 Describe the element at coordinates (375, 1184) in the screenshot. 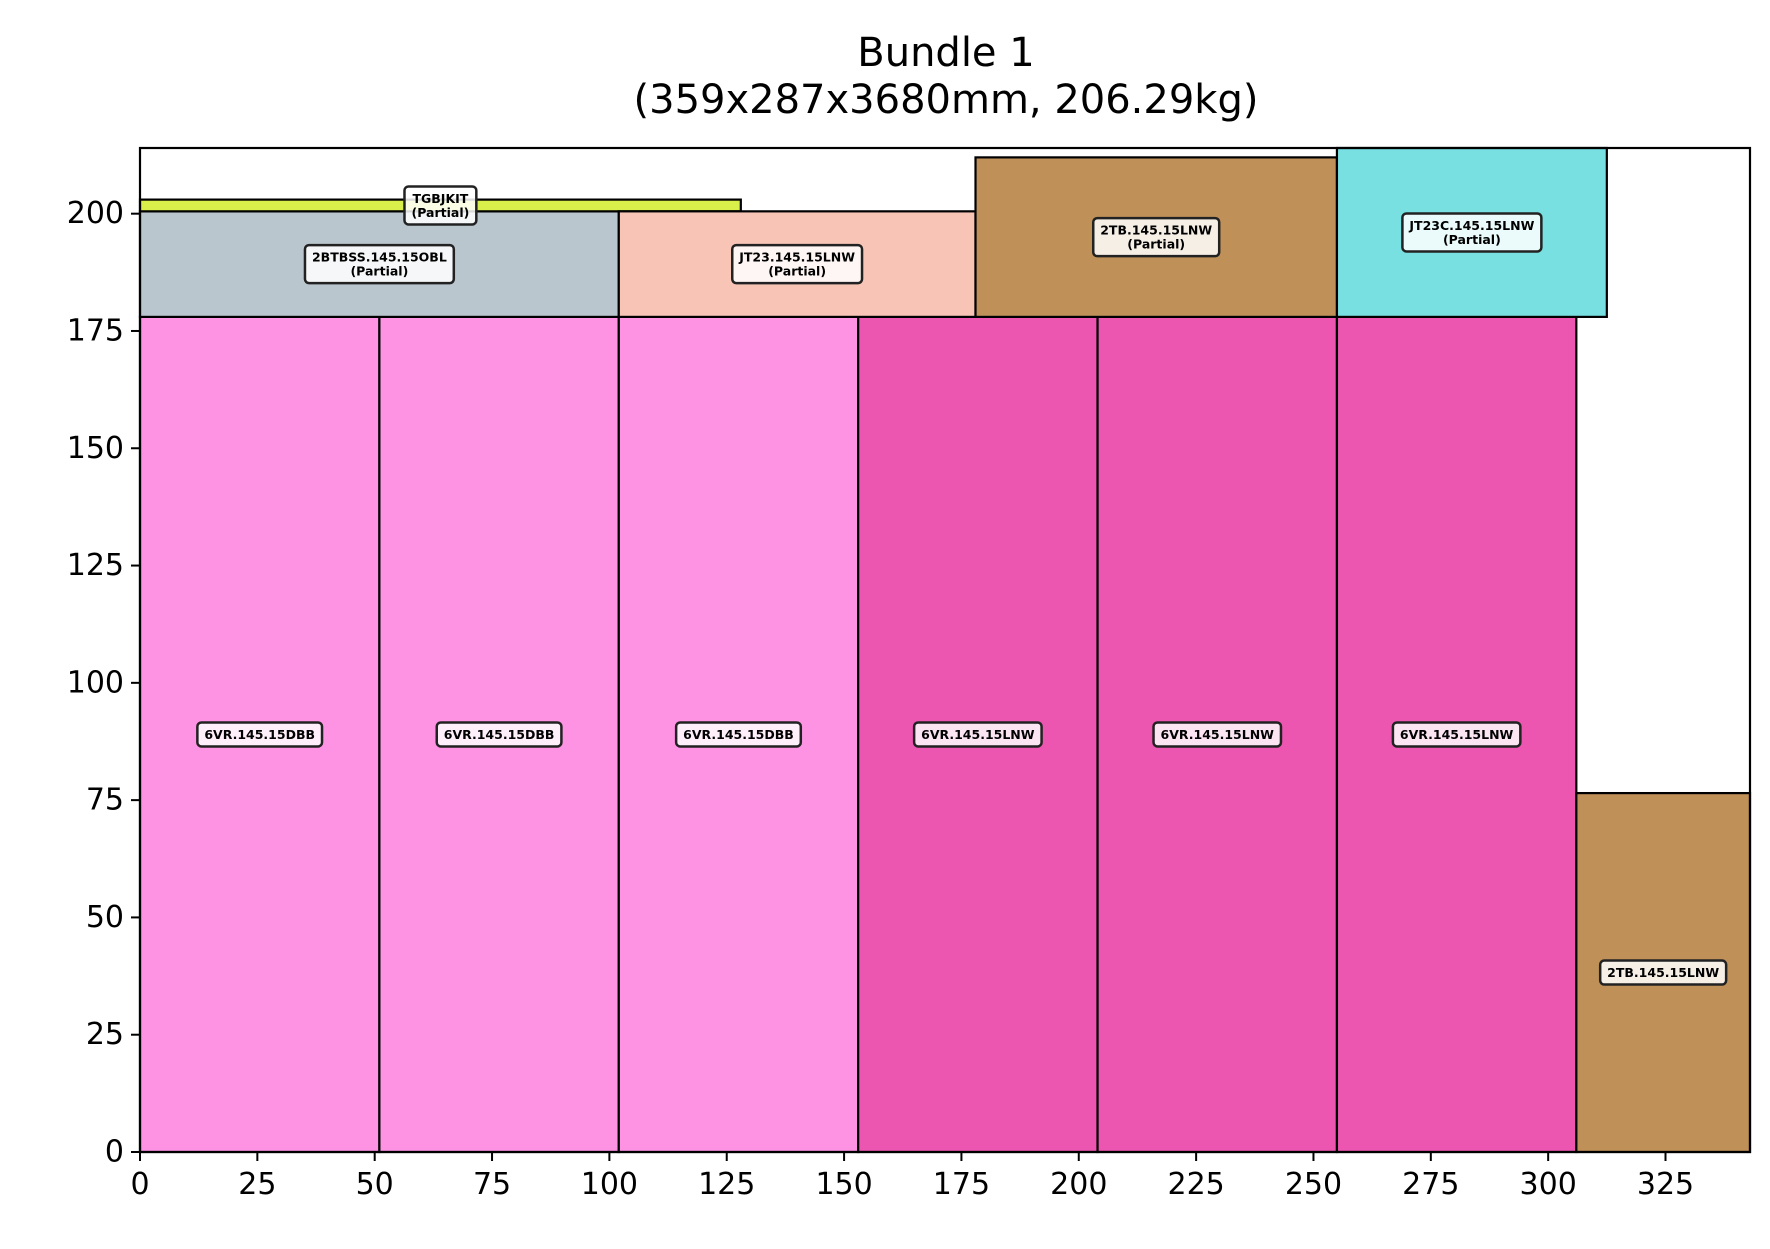

I see `x-tick-label: 50` at that location.